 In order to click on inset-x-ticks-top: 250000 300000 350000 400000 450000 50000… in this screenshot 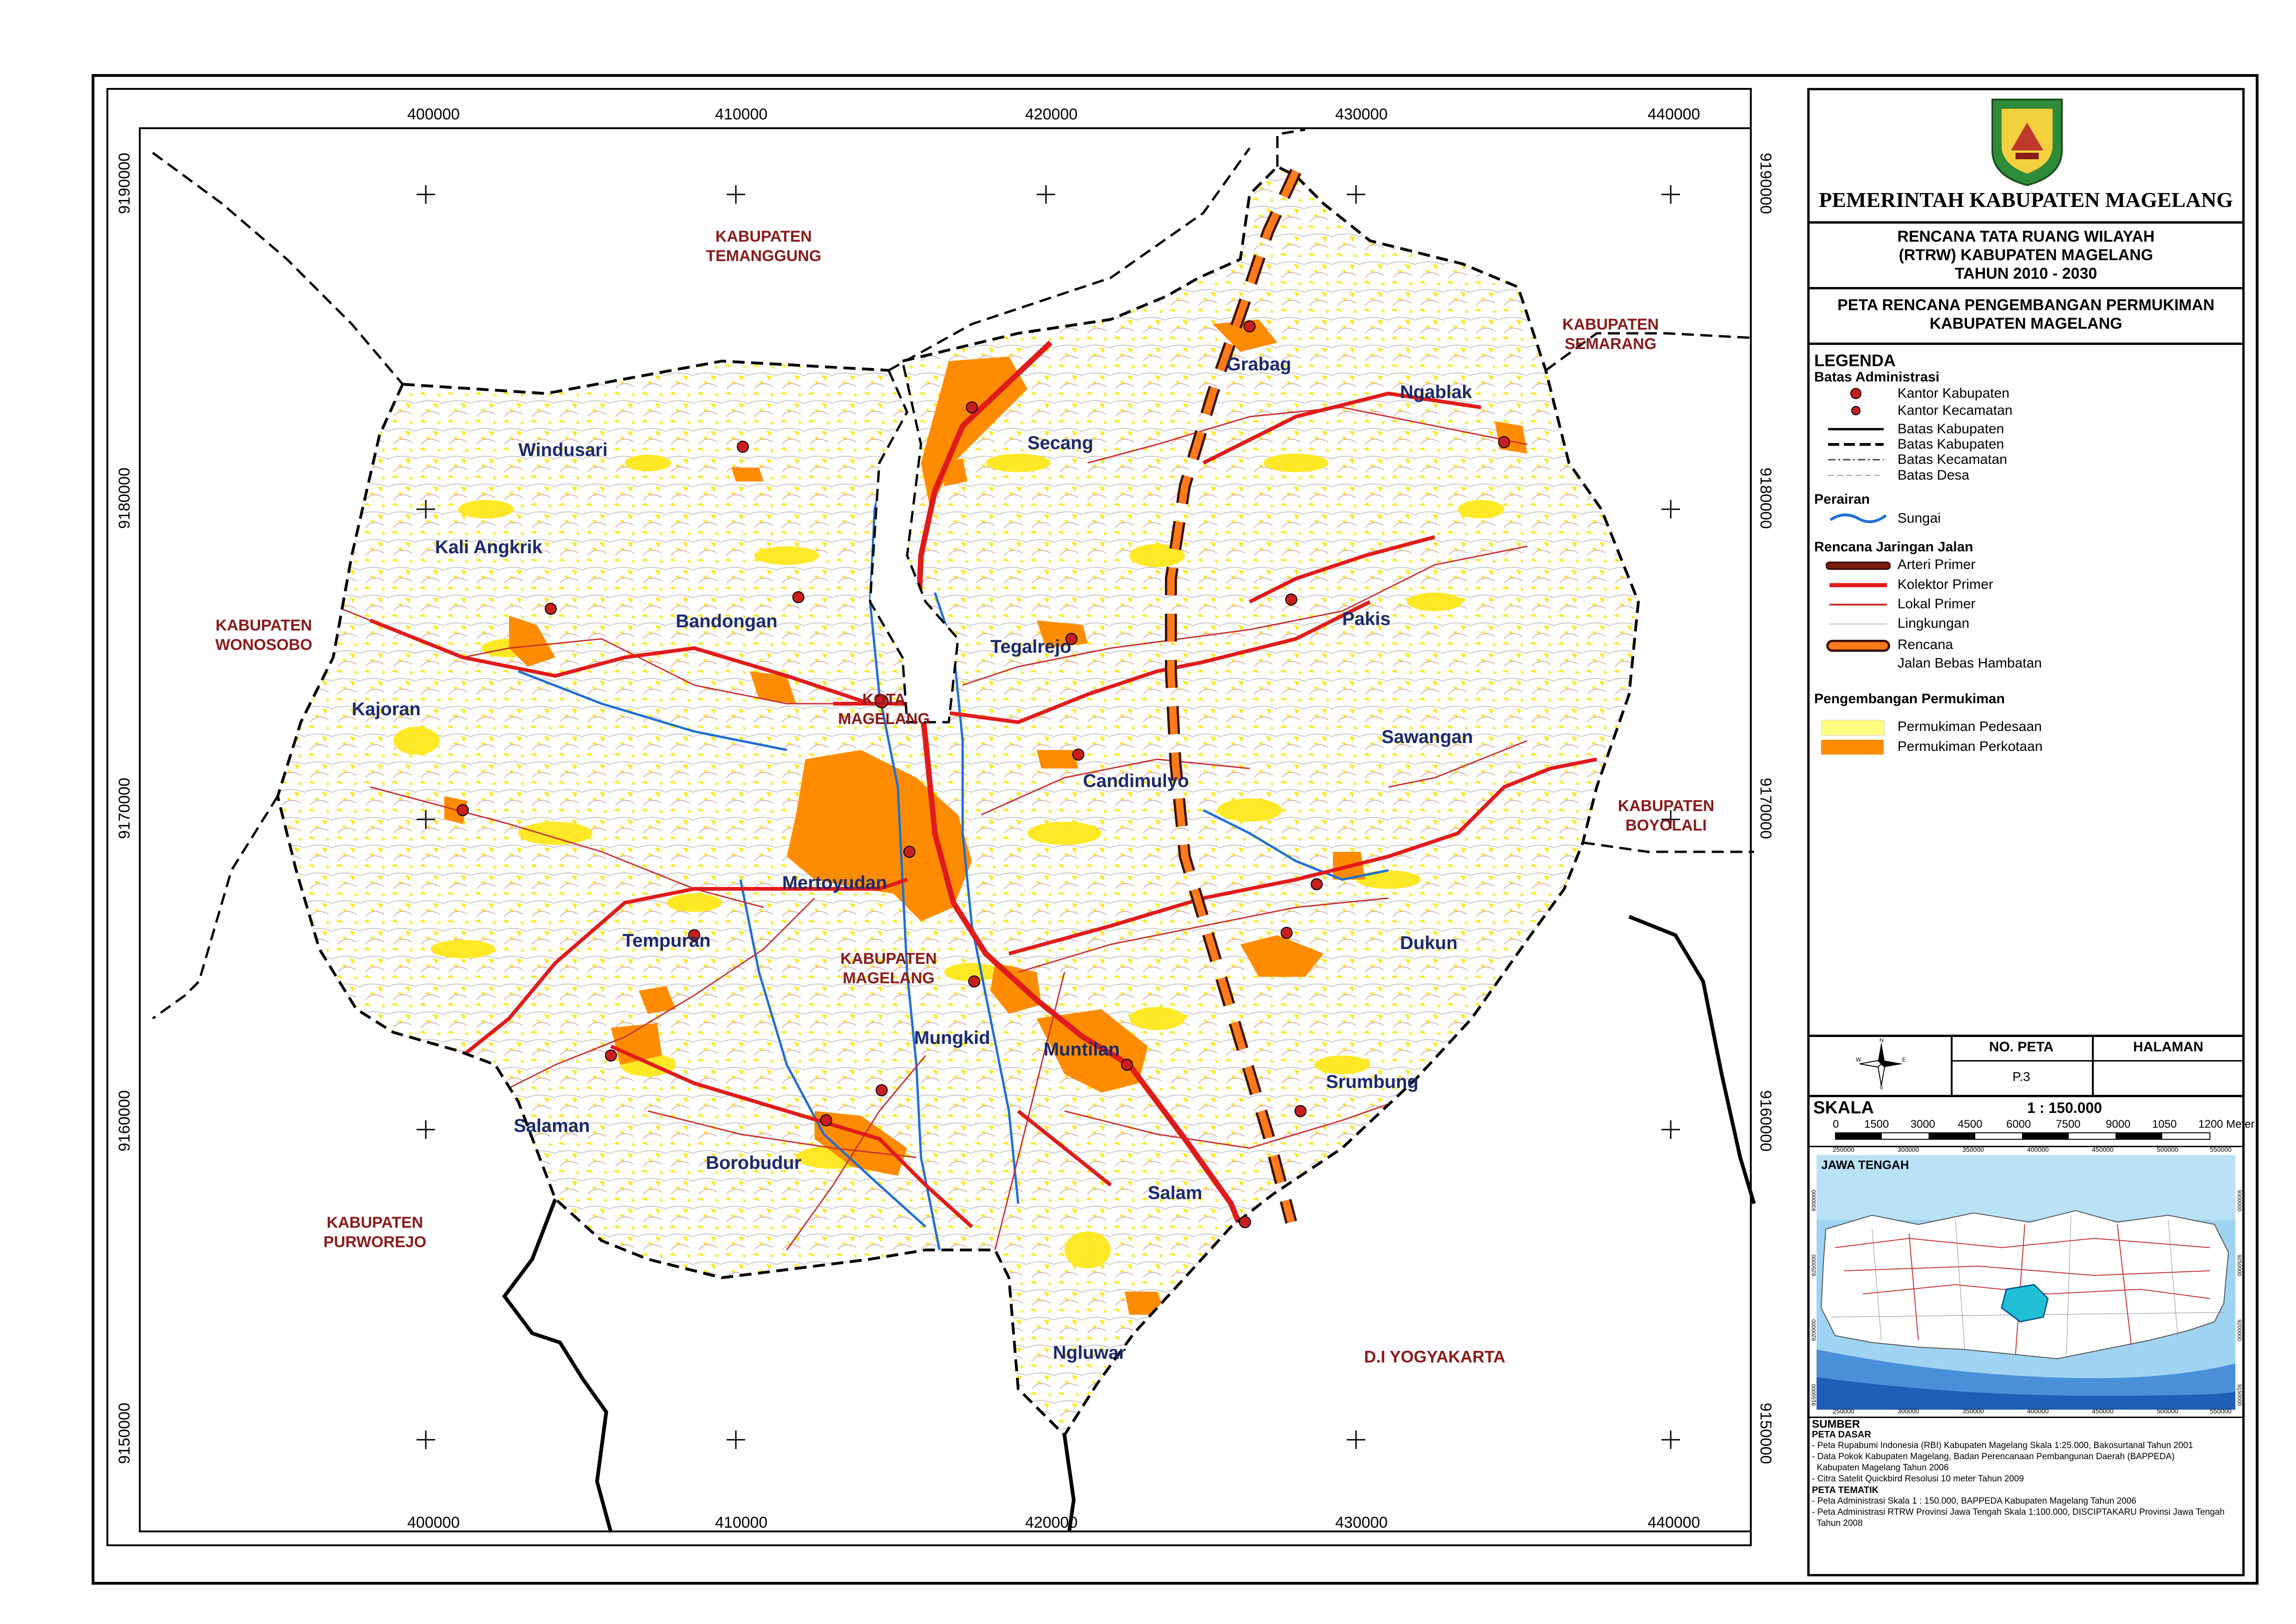, I will do `click(2032, 1149)`.